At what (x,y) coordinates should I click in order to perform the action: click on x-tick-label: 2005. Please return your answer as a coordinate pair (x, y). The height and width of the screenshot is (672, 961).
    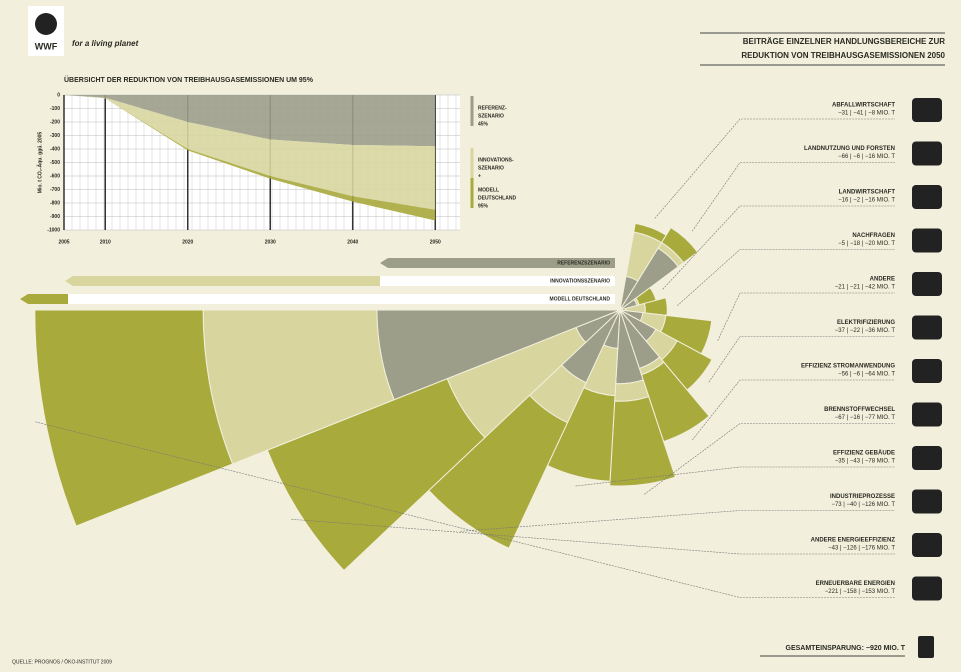
    Looking at the image, I should click on (63, 242).